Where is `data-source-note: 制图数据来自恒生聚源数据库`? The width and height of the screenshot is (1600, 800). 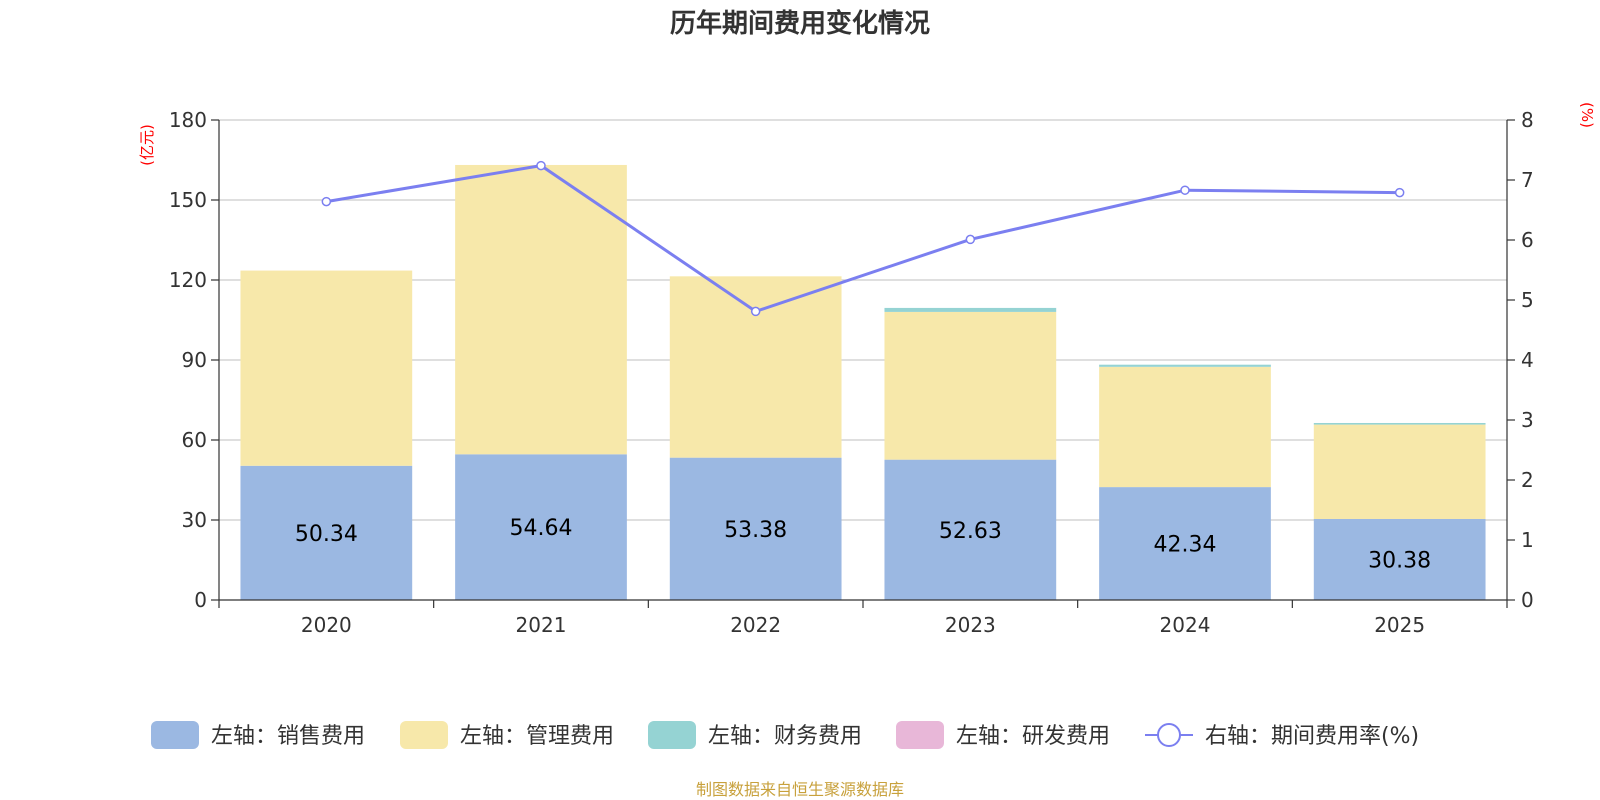 data-source-note: 制图数据来自恒生聚源数据库 is located at coordinates (800, 789).